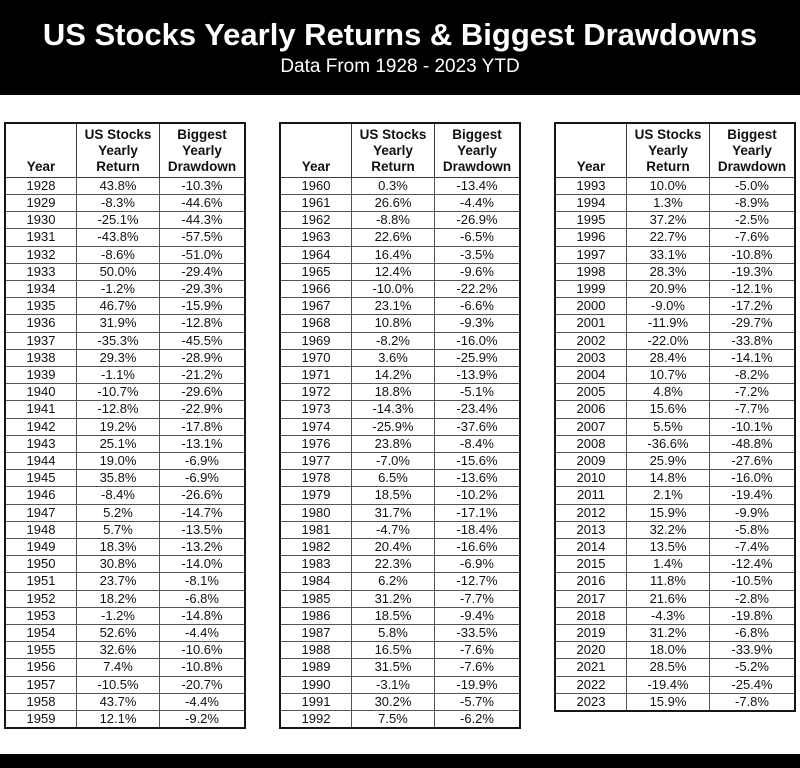 Image resolution: width=800 pixels, height=768 pixels. Describe the element at coordinates (477, 375) in the screenshot. I see `drawdown-cell: -13.9%` at that location.